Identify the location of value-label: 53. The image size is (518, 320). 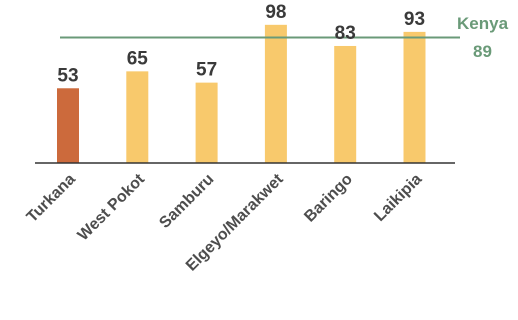
(67, 75).